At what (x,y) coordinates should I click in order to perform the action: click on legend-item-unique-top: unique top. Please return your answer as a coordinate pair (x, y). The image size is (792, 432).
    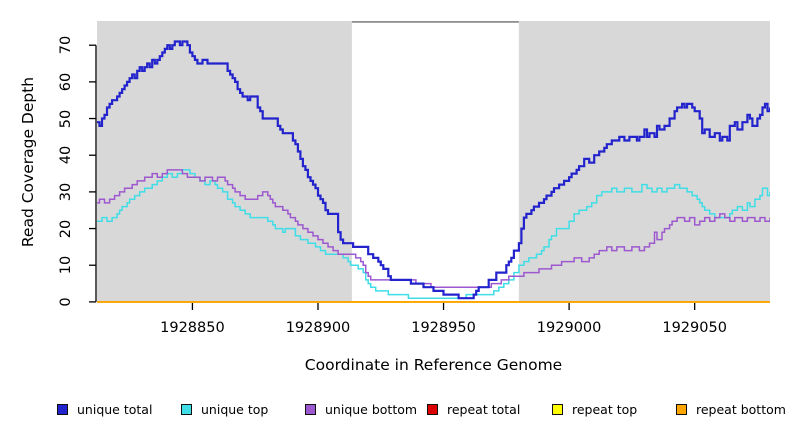
    Looking at the image, I should click on (224, 409).